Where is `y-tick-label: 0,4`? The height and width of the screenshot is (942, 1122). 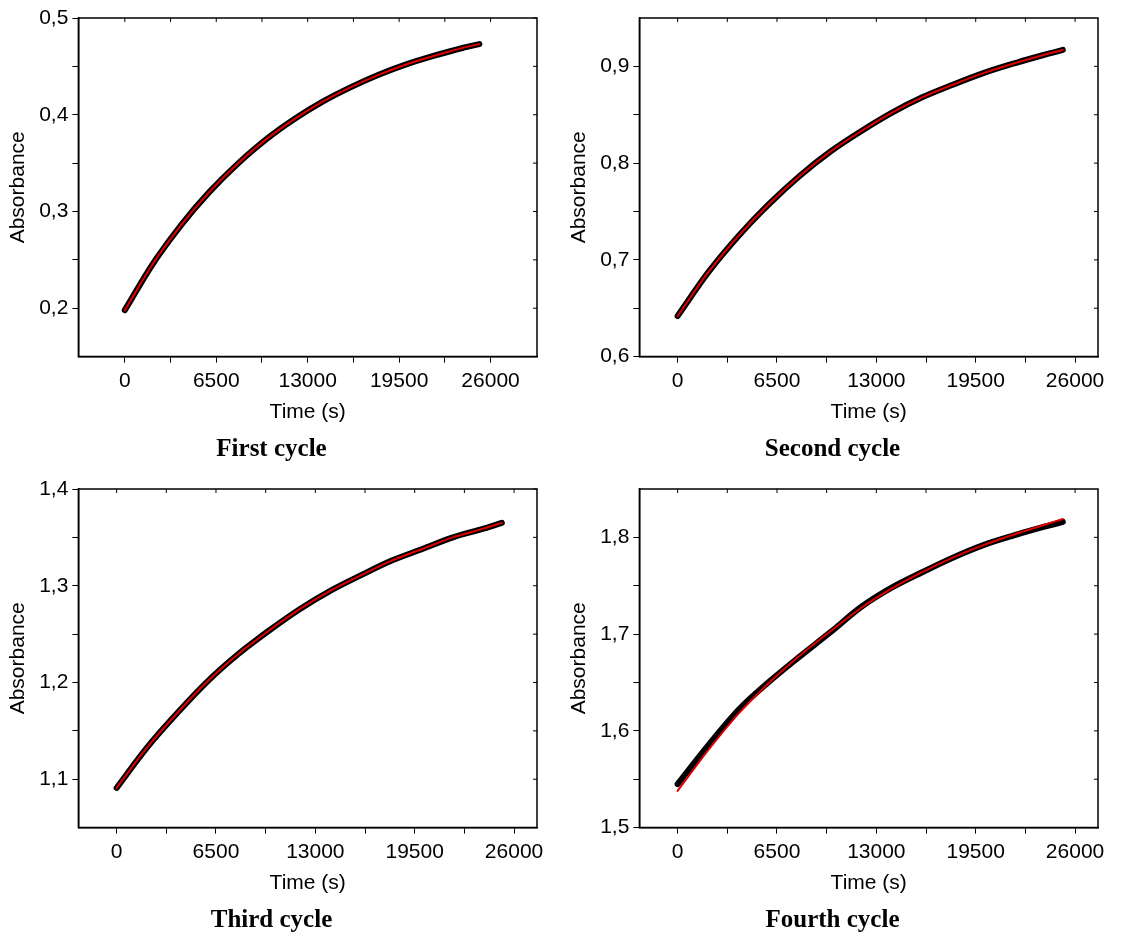 y-tick-label: 0,4 is located at coordinates (54, 113).